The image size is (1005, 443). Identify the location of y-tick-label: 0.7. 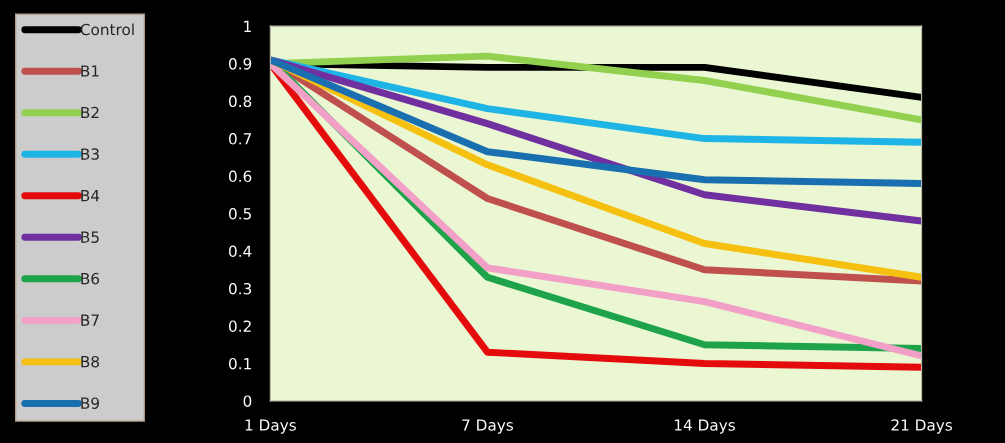
(240, 139).